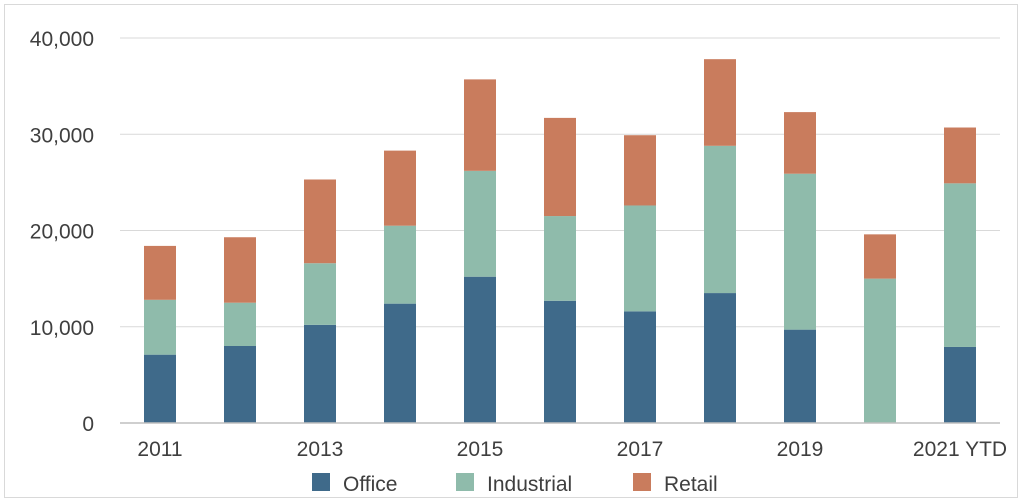 The image size is (1024, 502). Describe the element at coordinates (320, 373) in the screenshot. I see `bar-office-2013` at that location.